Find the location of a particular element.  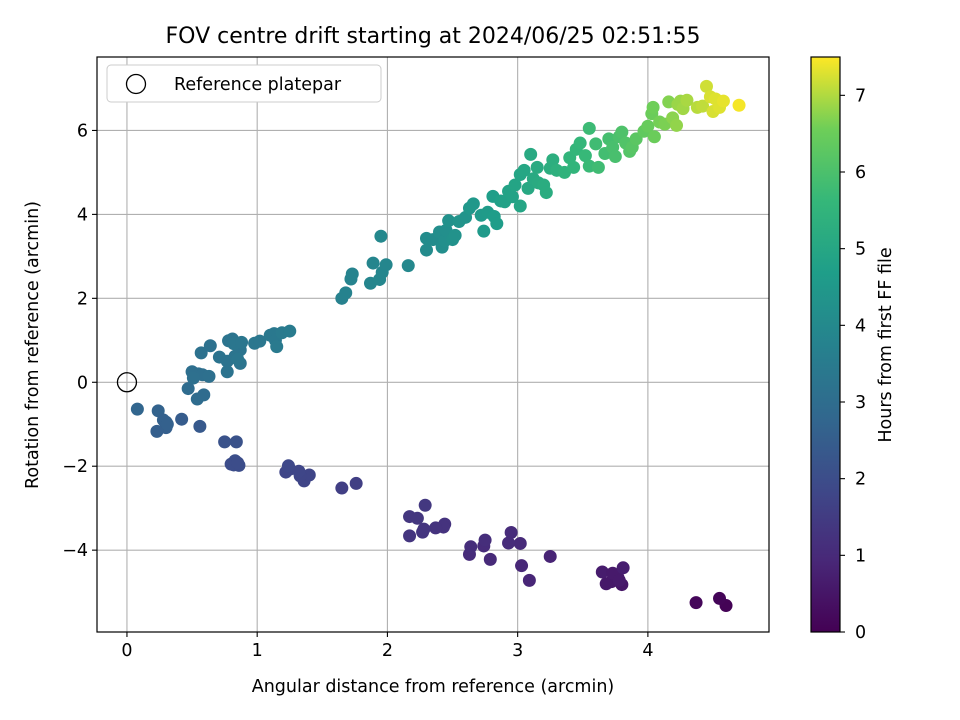

colorbar-tick-label: 1 is located at coordinates (860, 556).